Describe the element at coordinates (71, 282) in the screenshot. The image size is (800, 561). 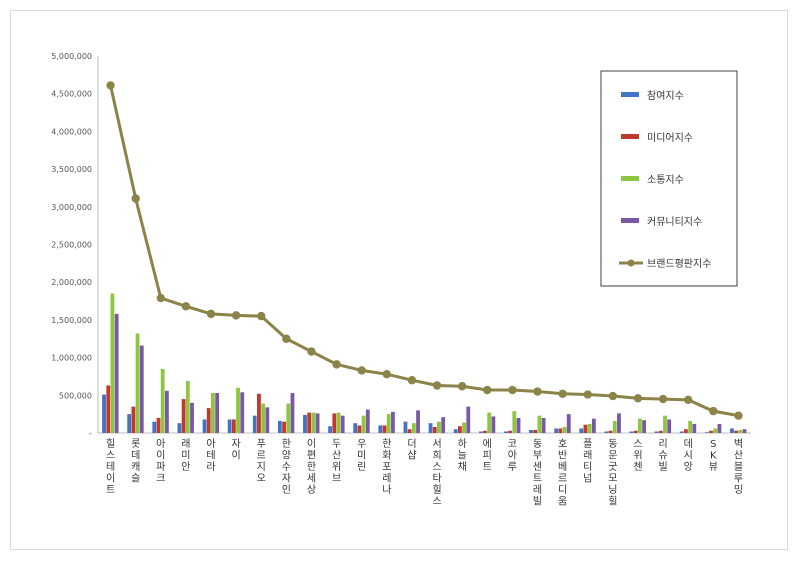
I see `y-tick-label: 2,000,000` at that location.